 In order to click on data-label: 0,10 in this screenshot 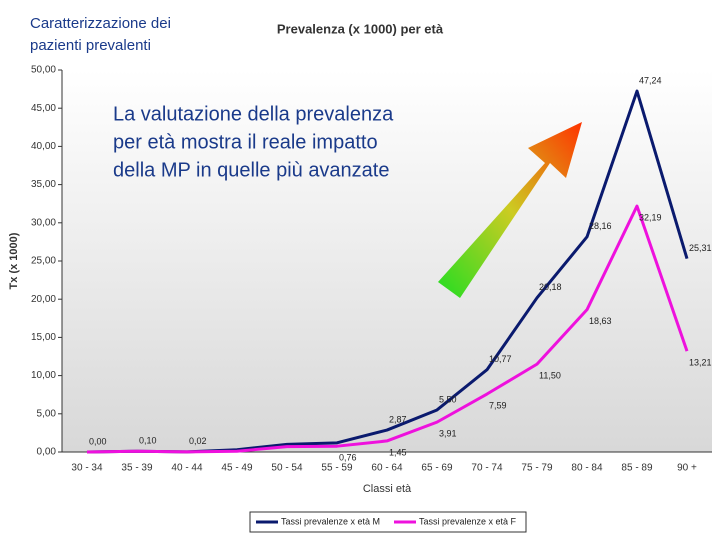, I will do `click(148, 441)`.